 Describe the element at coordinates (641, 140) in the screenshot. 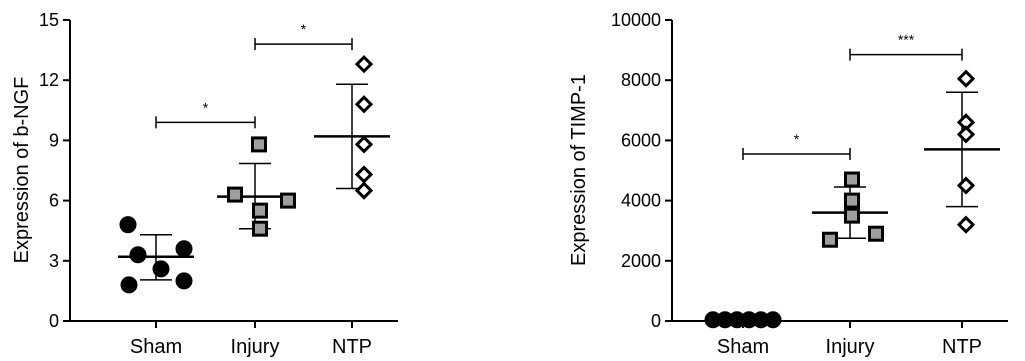

I see `y-tick-label: 6000` at that location.